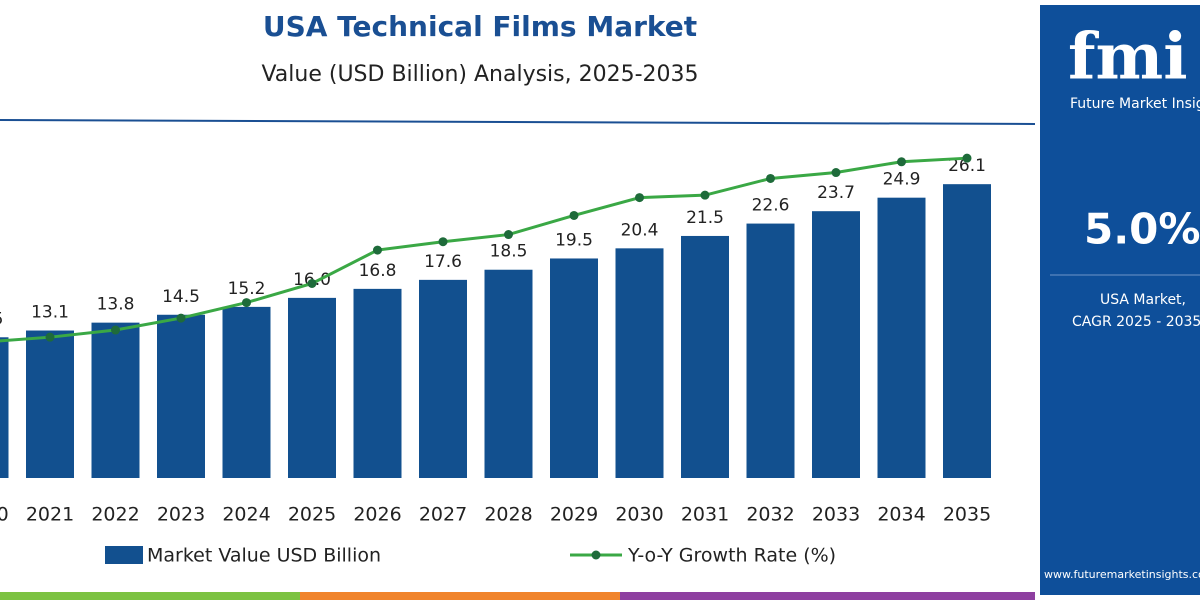  I want to click on legend-label: Market Value USD Billion, so click(264, 556).